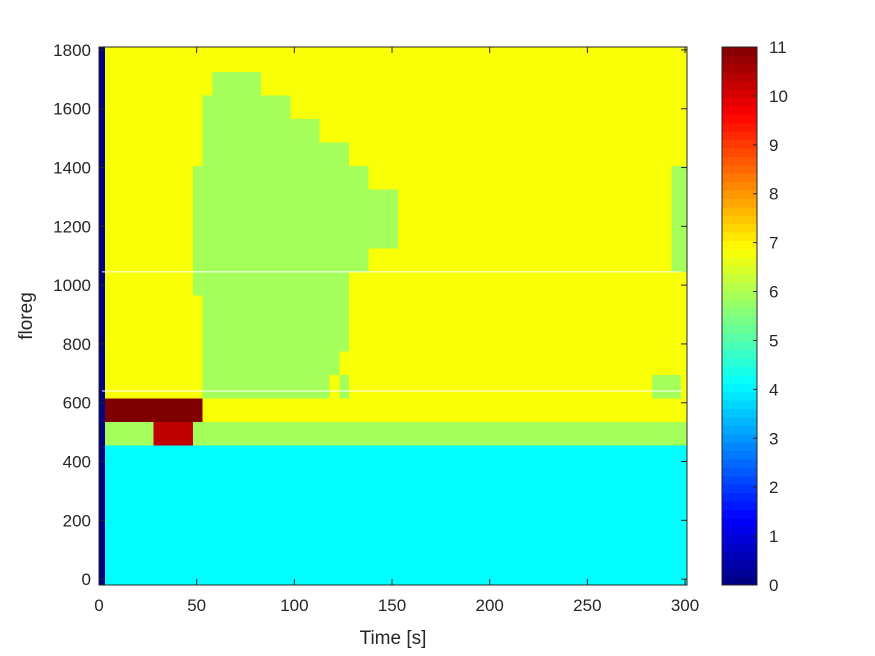  What do you see at coordinates (77, 403) in the screenshot?
I see `y-tick-label: 600` at bounding box center [77, 403].